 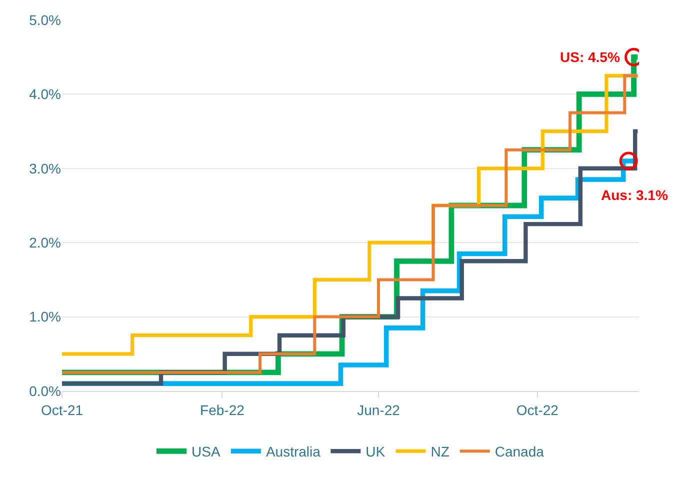 What do you see at coordinates (590, 57) in the screenshot?
I see `annotation: US: 4.5%` at bounding box center [590, 57].